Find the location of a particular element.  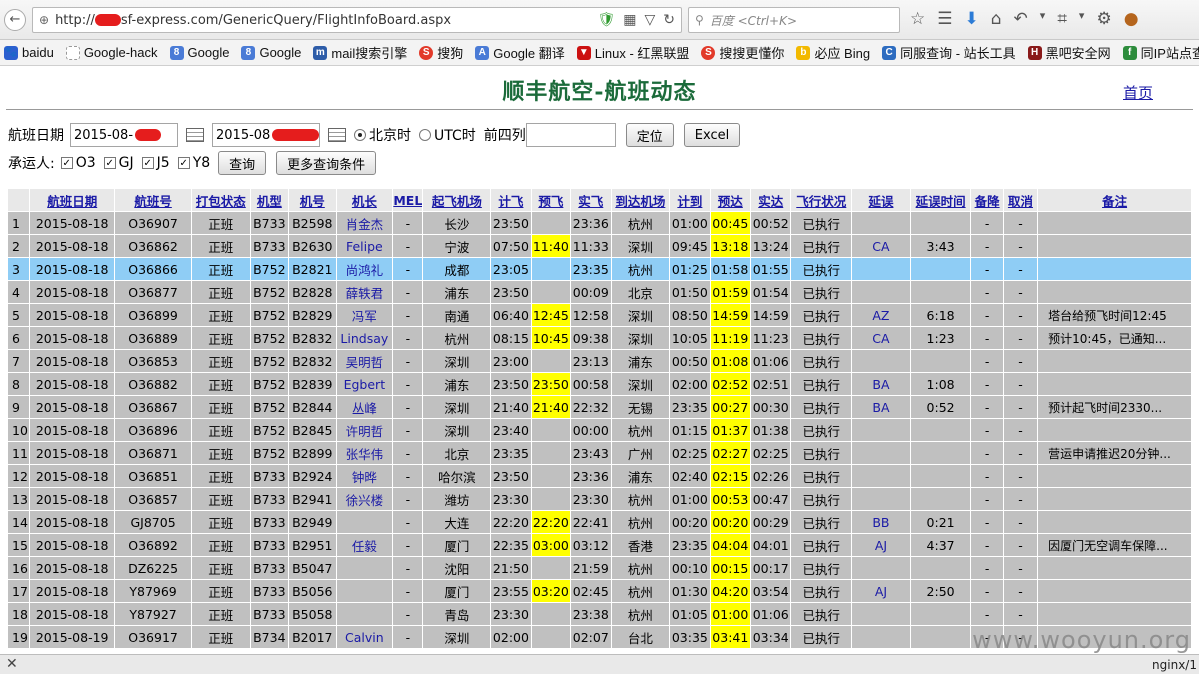

bookmark-mail-search: m mail搜索引擎 is located at coordinates (360, 52).